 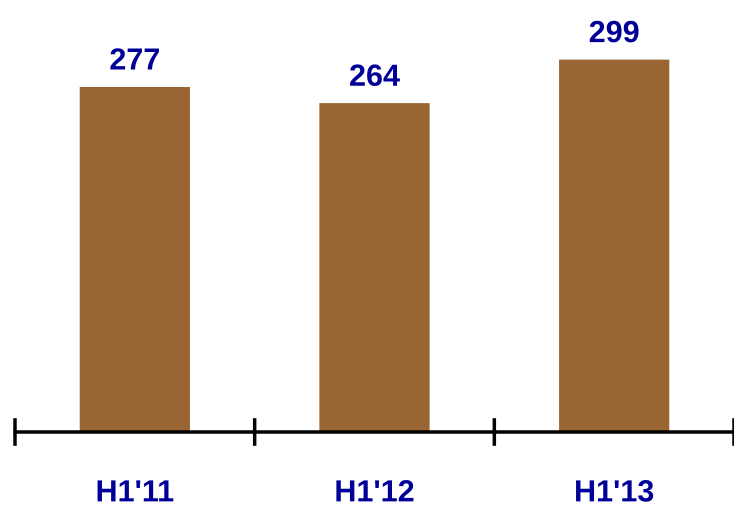 What do you see at coordinates (614, 31) in the screenshot?
I see `data-label: 299` at bounding box center [614, 31].